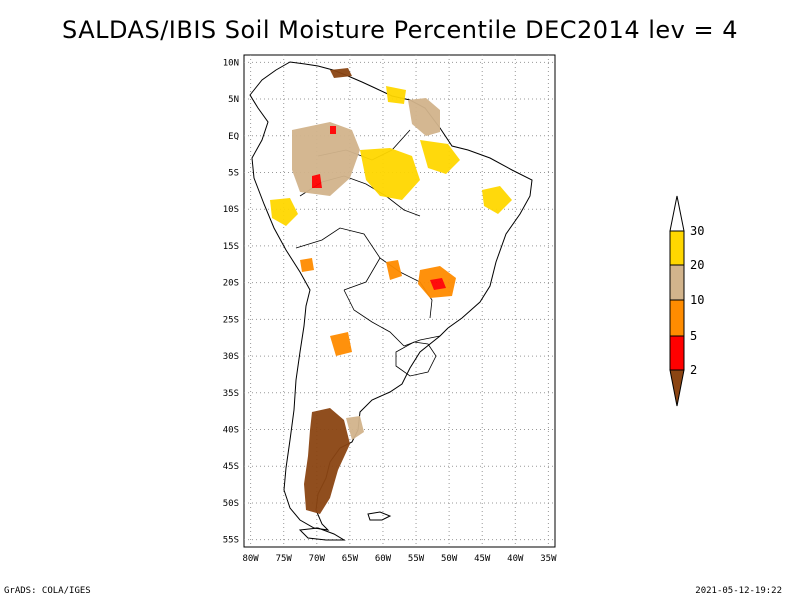  What do you see at coordinates (548, 559) in the screenshot?
I see `lon-tick-label: 35W` at bounding box center [548, 559].